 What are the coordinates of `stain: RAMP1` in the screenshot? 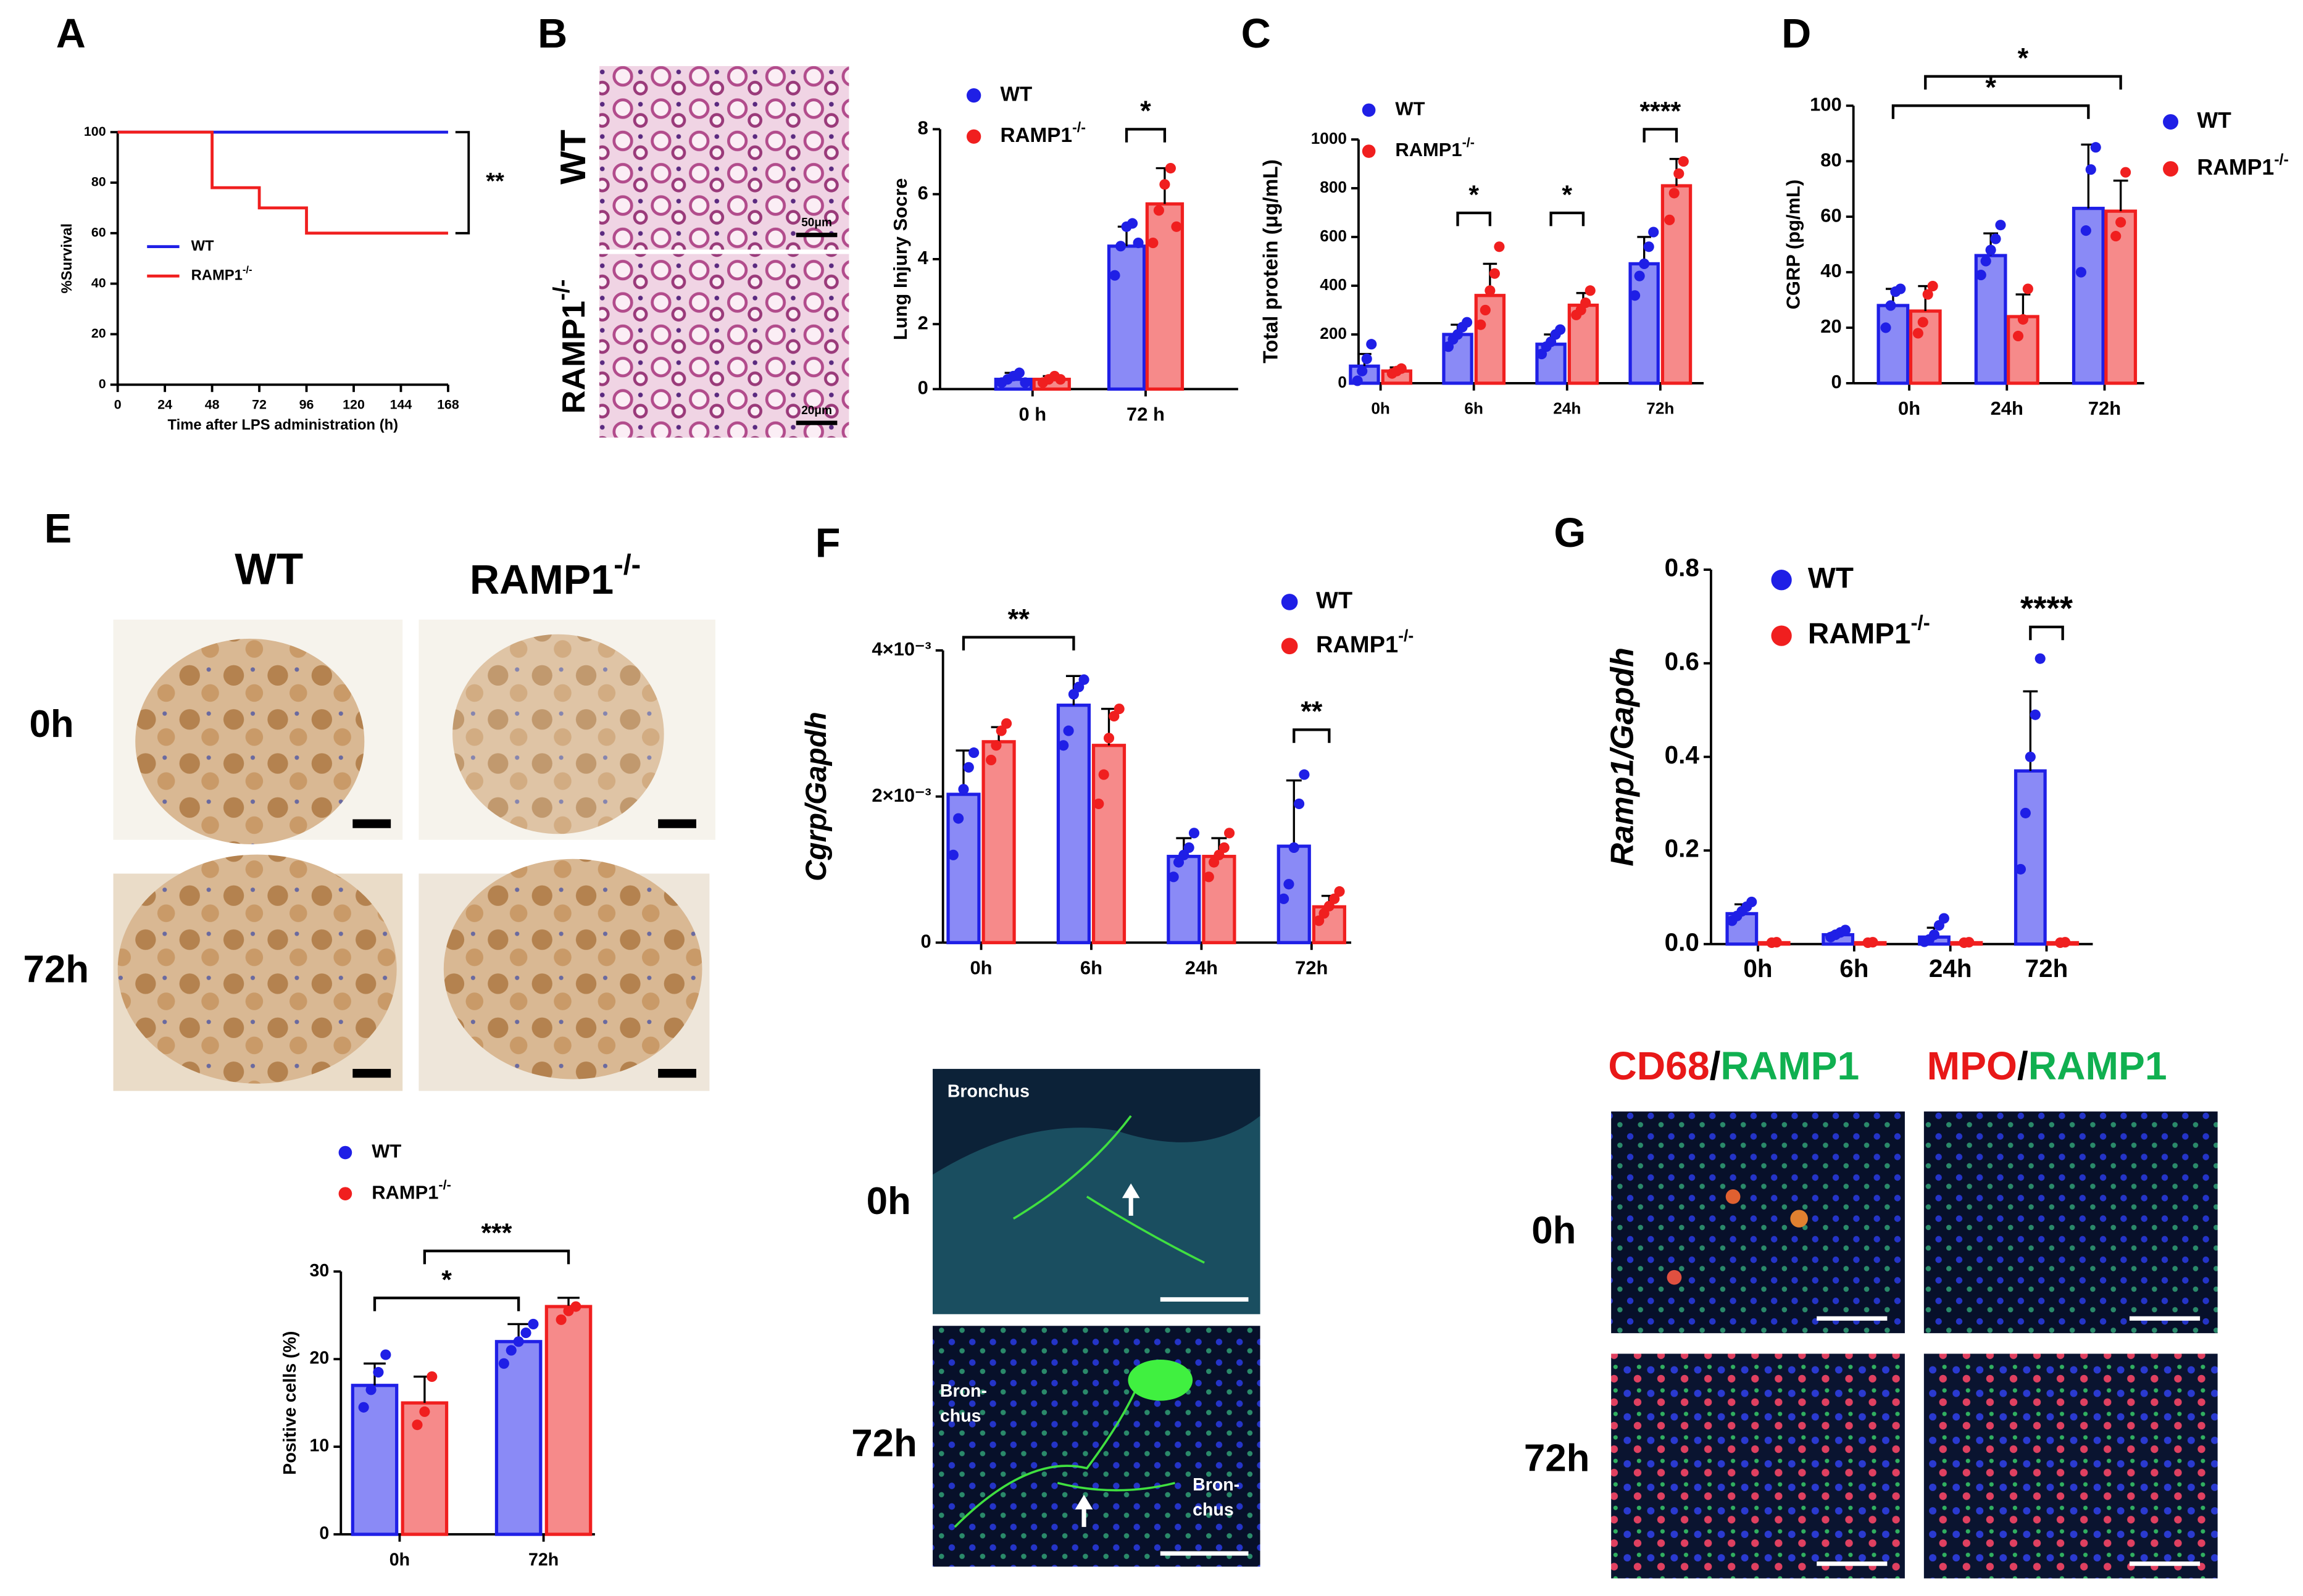 It's located at (2097, 1066).